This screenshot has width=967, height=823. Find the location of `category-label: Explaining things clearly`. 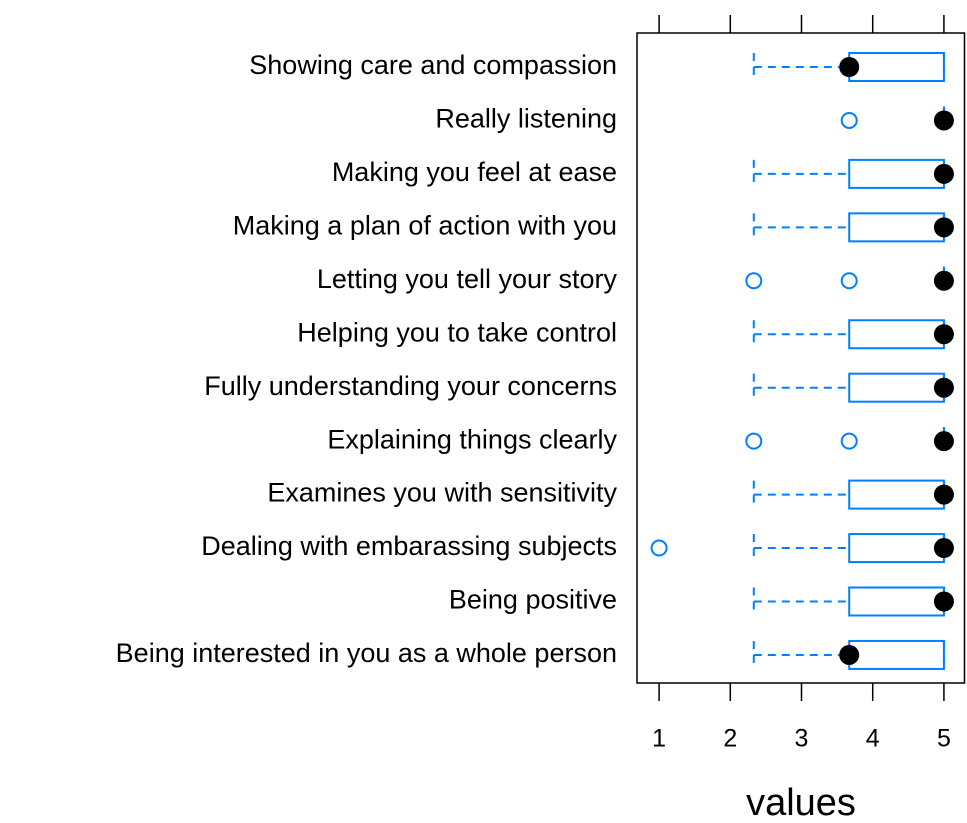

category-label: Explaining things clearly is located at coordinates (472, 439).